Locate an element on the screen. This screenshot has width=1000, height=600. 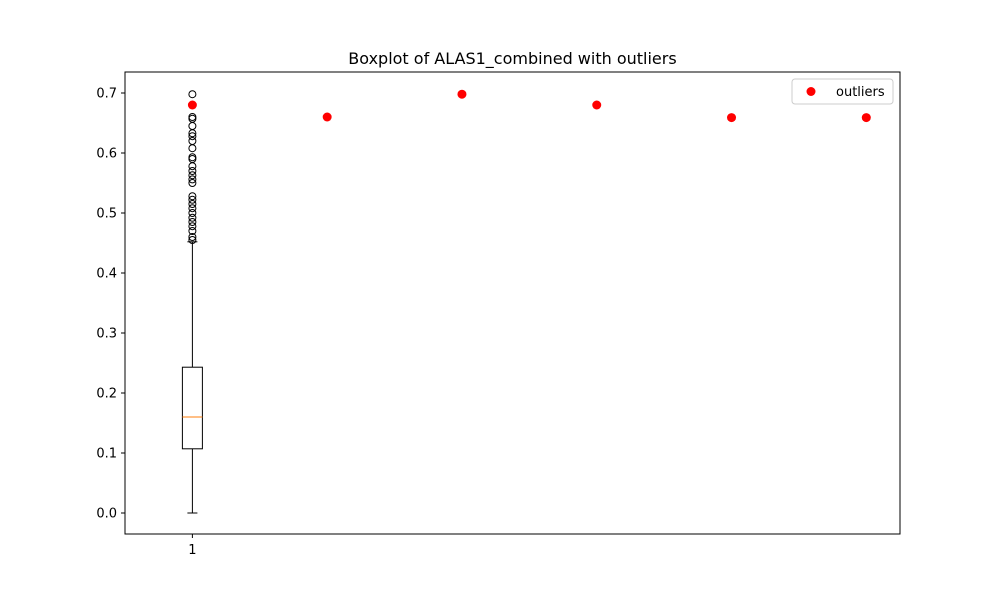
box-iqr is located at coordinates (192, 408).